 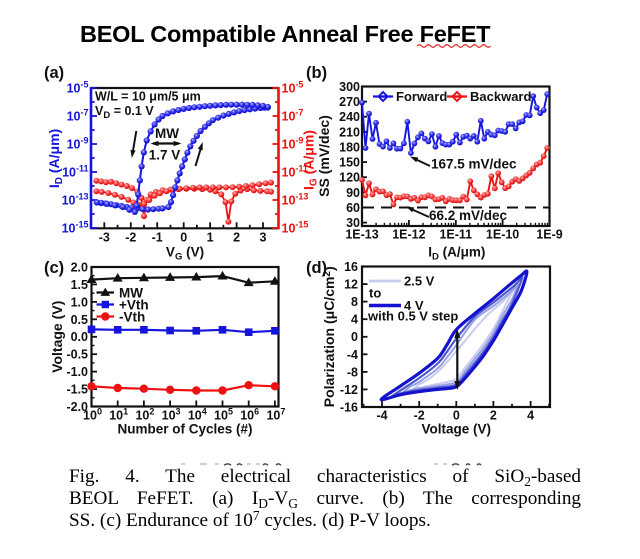 I want to click on svg-text: 8, so click(x=354, y=302).